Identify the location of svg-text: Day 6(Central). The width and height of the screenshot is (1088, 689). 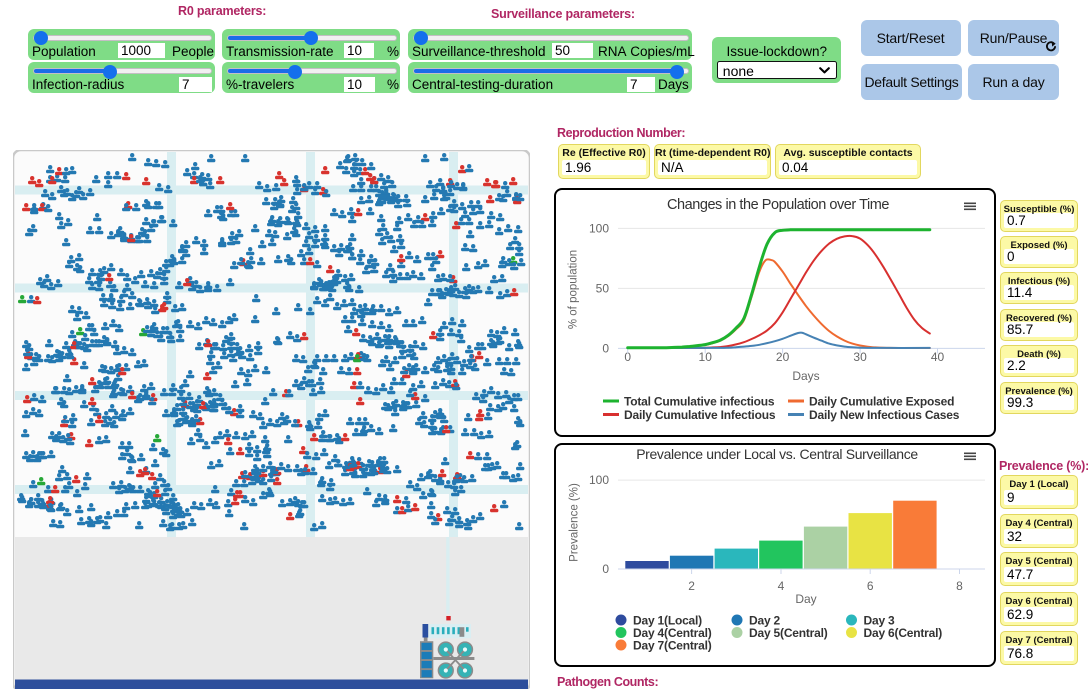
(903, 633).